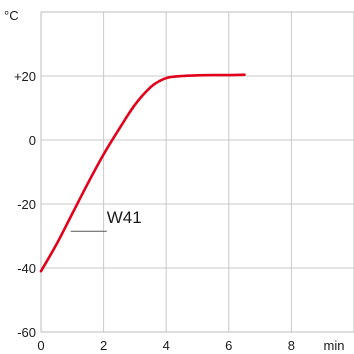  Describe the element at coordinates (11, 15) in the screenshot. I see `y-axis-unit: °C` at that location.